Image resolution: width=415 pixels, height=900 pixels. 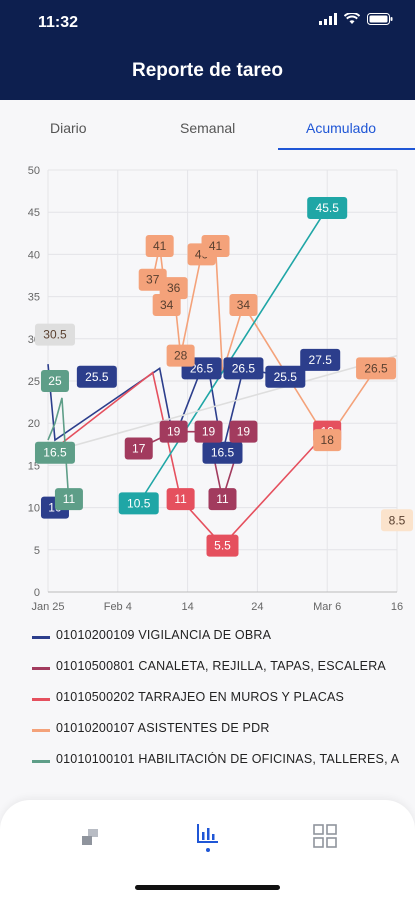 I want to click on bar-chart-icon, so click(x=208, y=838).